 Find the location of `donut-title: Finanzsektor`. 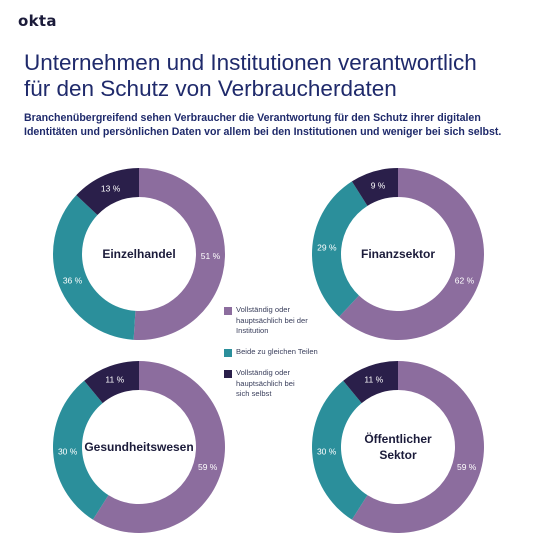

donut-title: Finanzsektor is located at coordinates (398, 254).